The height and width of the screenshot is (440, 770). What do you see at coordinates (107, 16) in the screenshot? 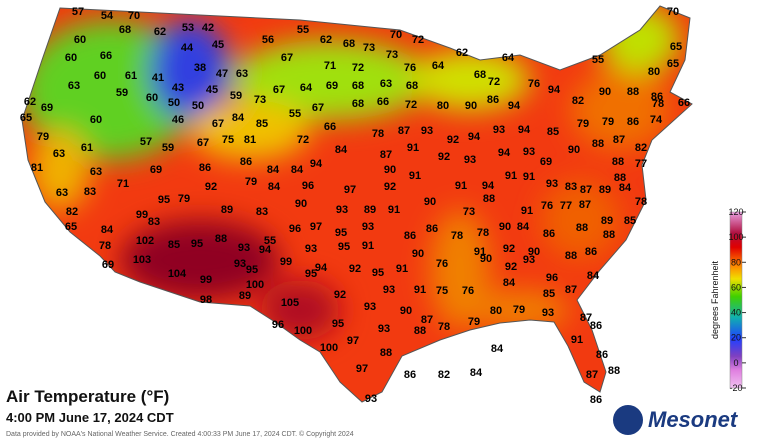
I see `station-temp: 54` at bounding box center [107, 16].